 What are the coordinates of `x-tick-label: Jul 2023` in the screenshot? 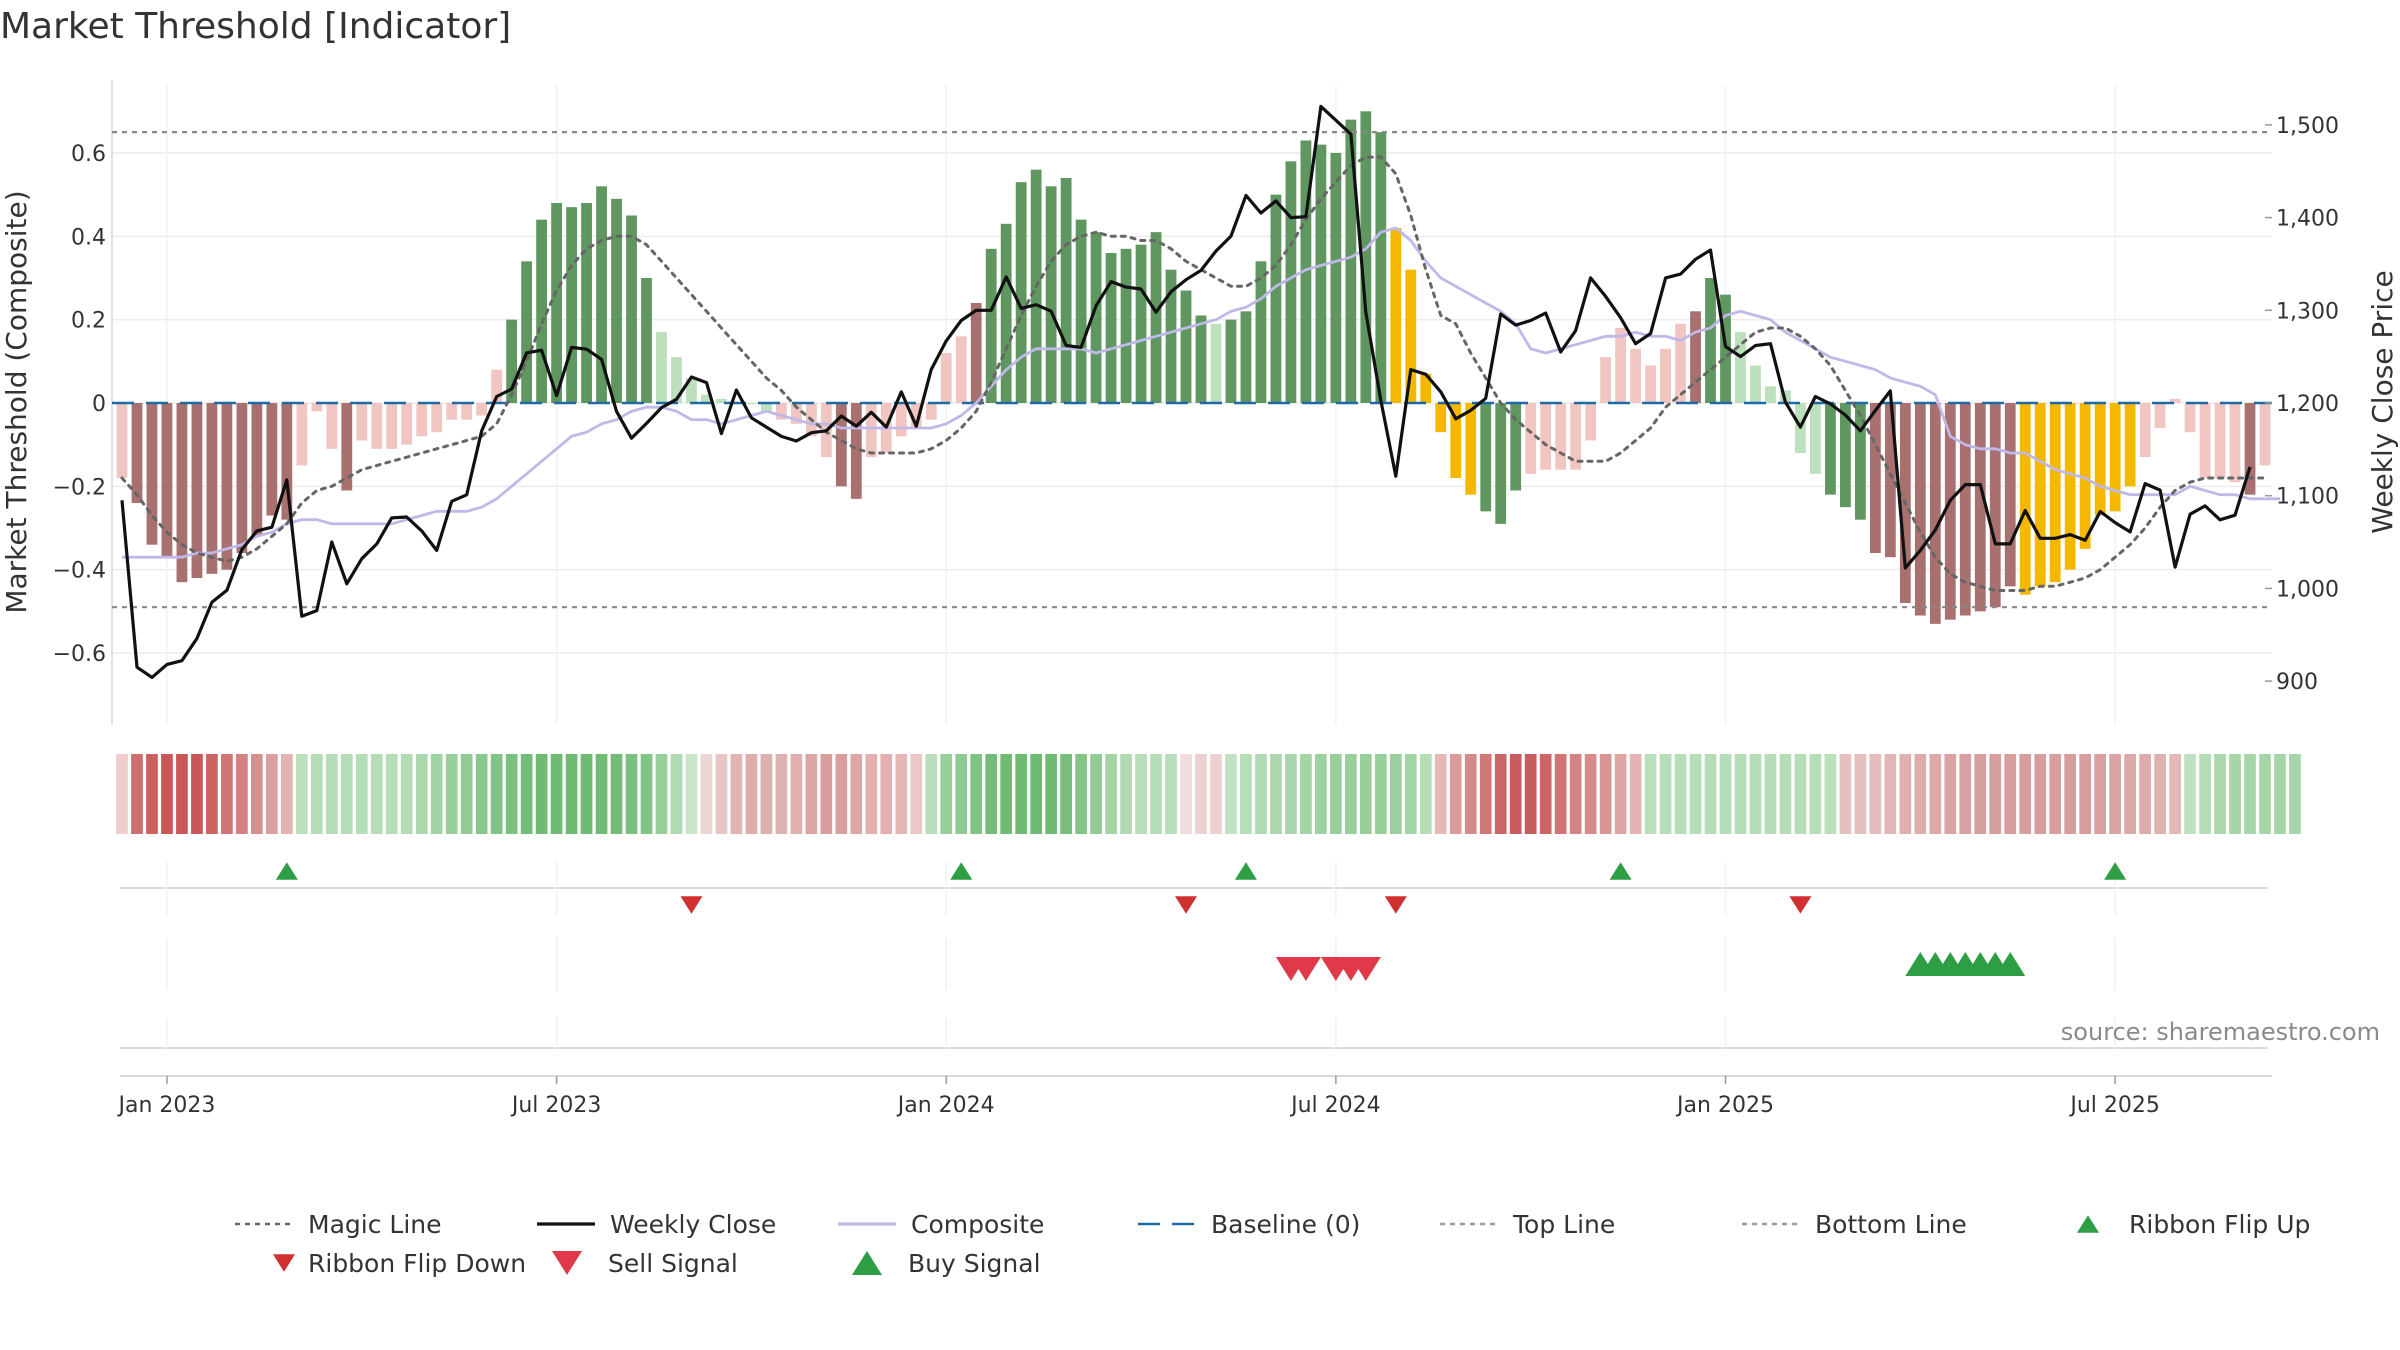 It's located at (556, 1105).